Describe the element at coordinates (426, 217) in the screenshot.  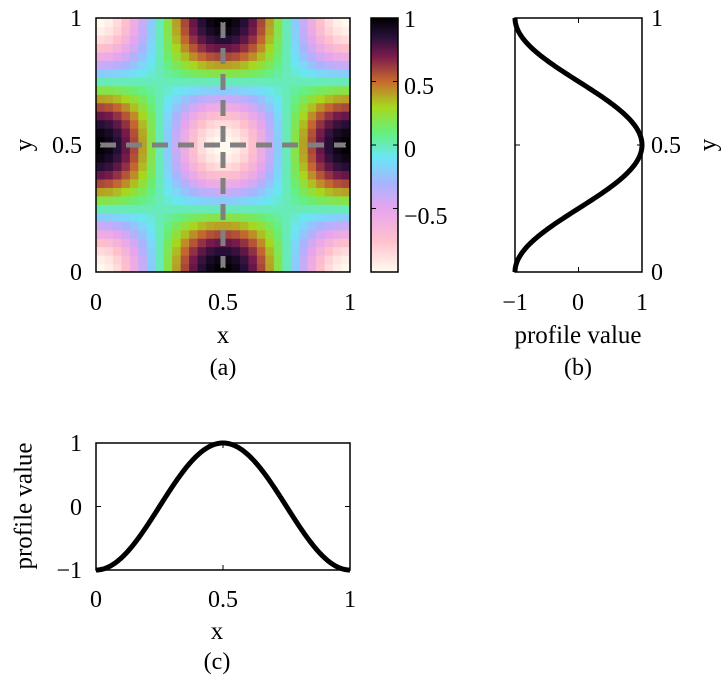
I see `colorbar-tick-neg05: −0.5` at that location.